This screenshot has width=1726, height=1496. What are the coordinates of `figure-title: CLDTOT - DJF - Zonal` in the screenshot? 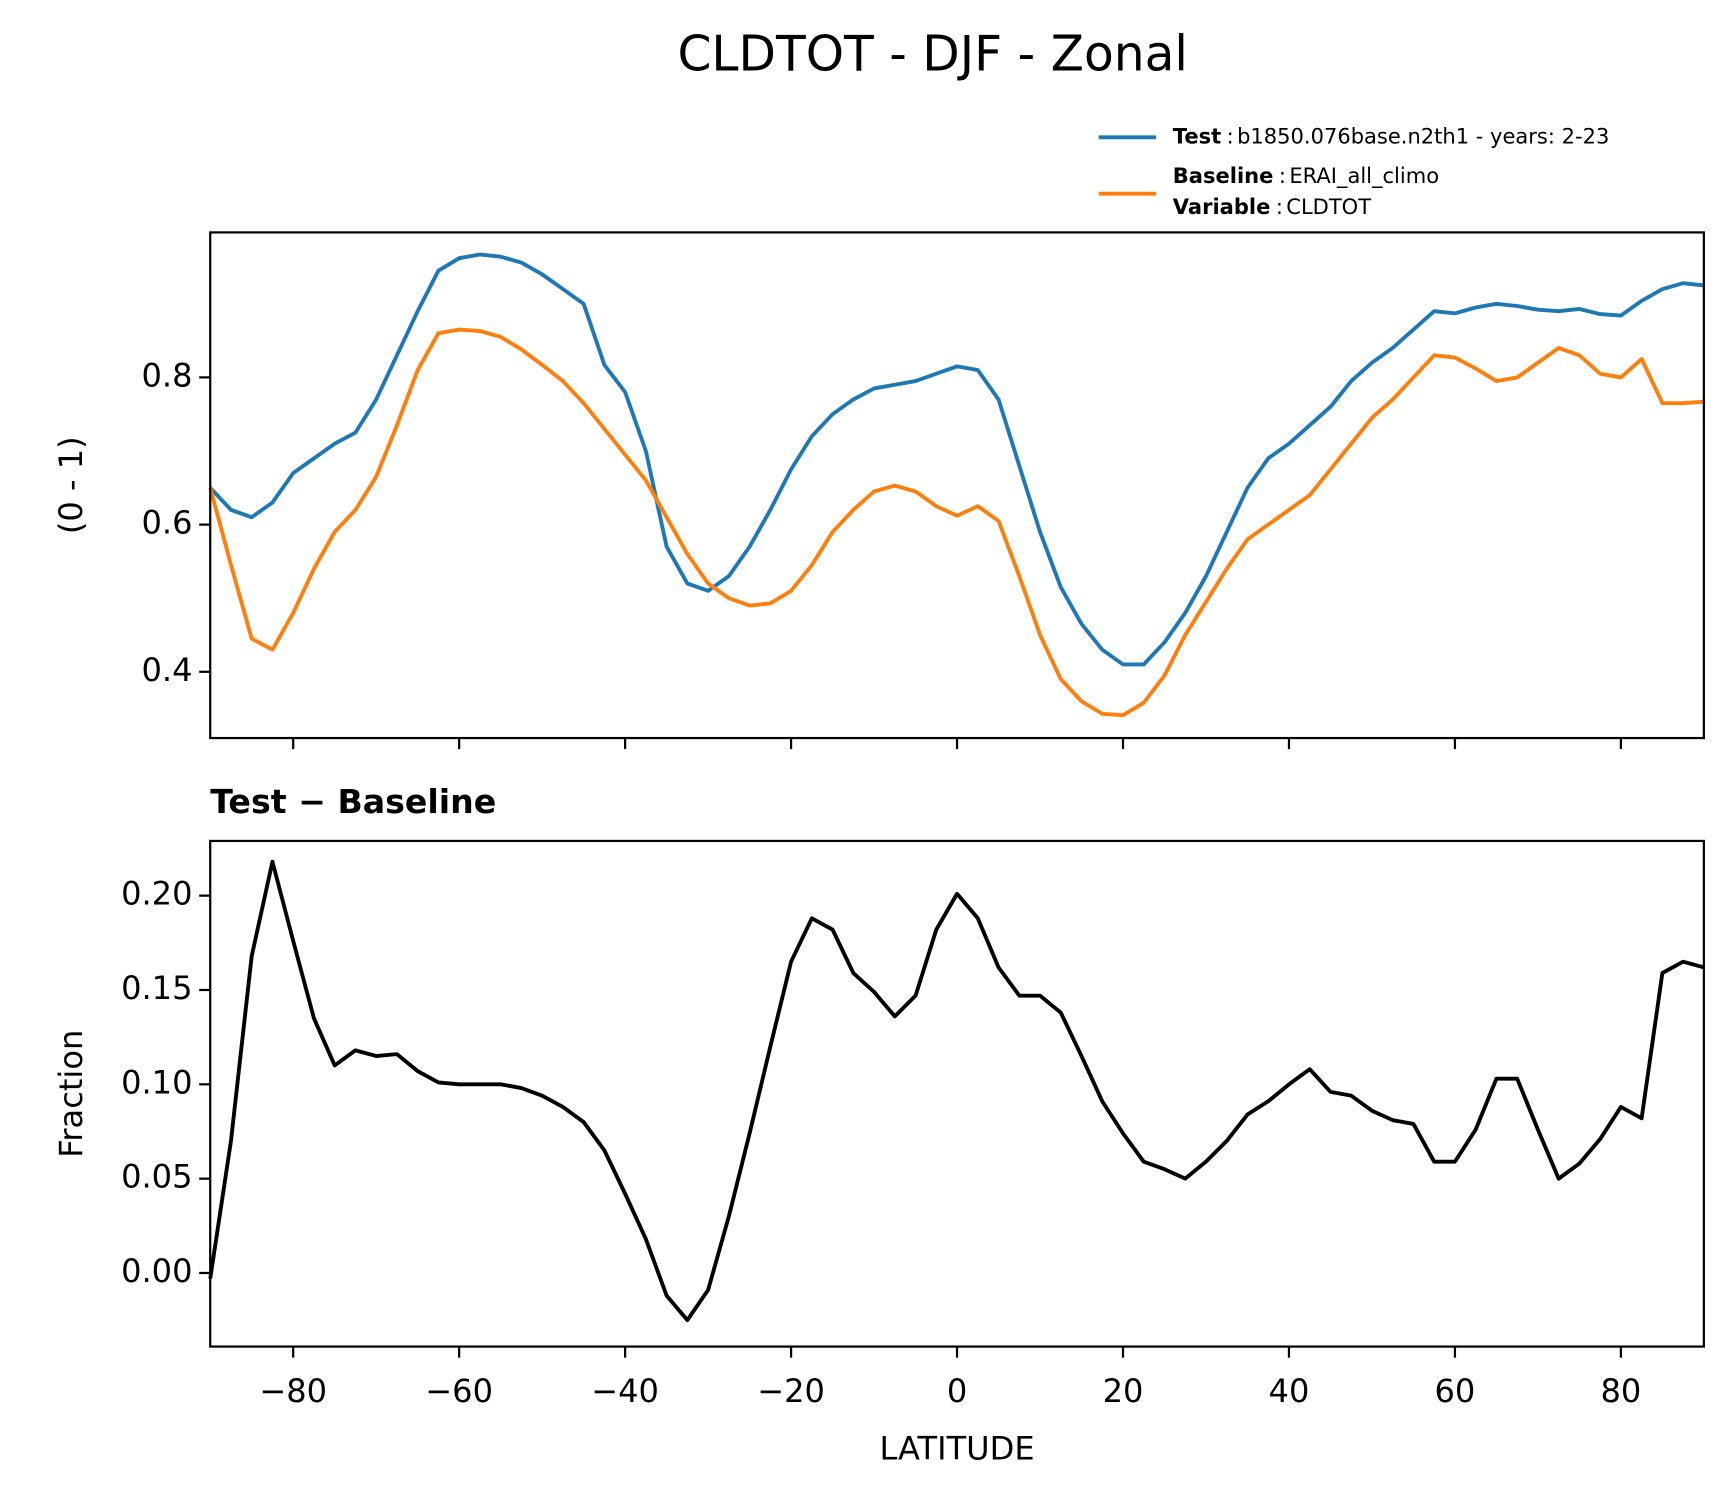 It's located at (932, 55).